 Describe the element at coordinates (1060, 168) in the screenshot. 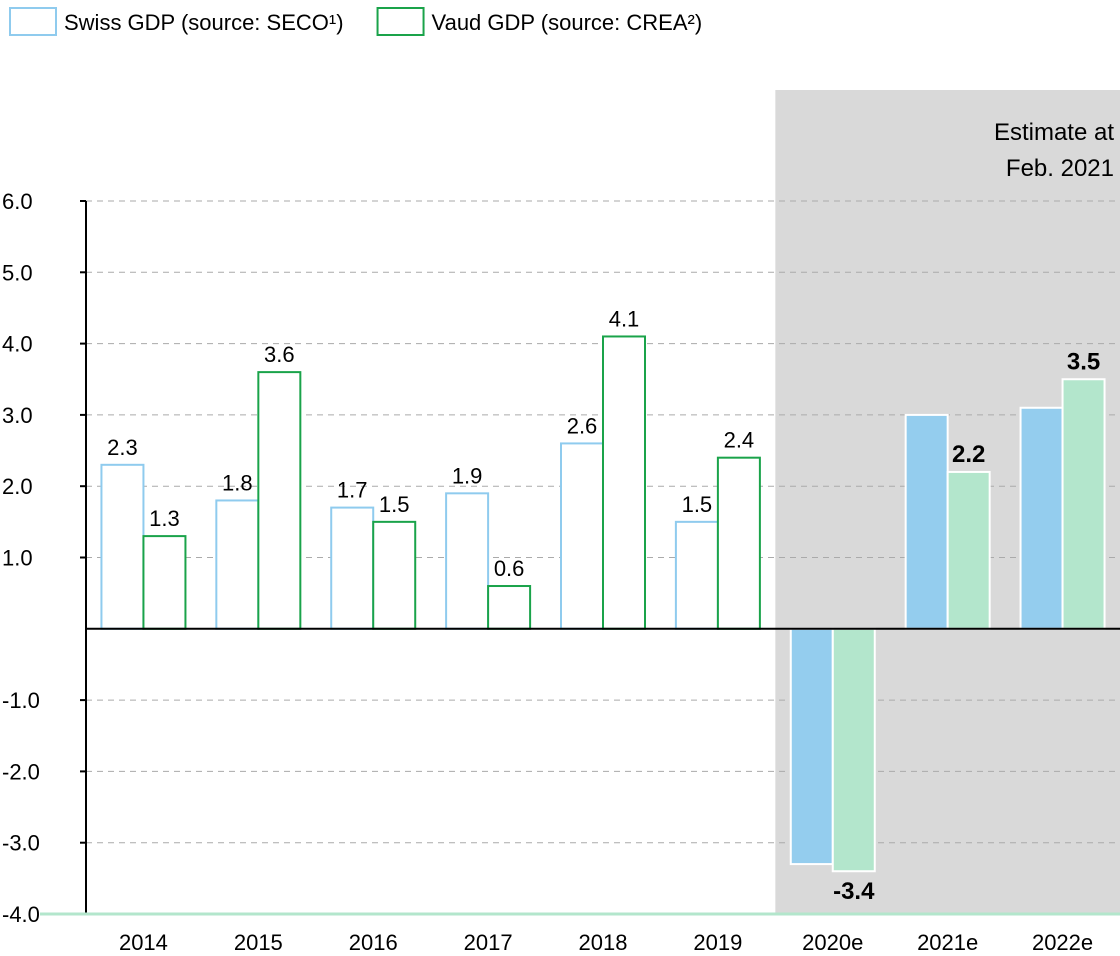

I see `annotation: Feb. 2021` at that location.